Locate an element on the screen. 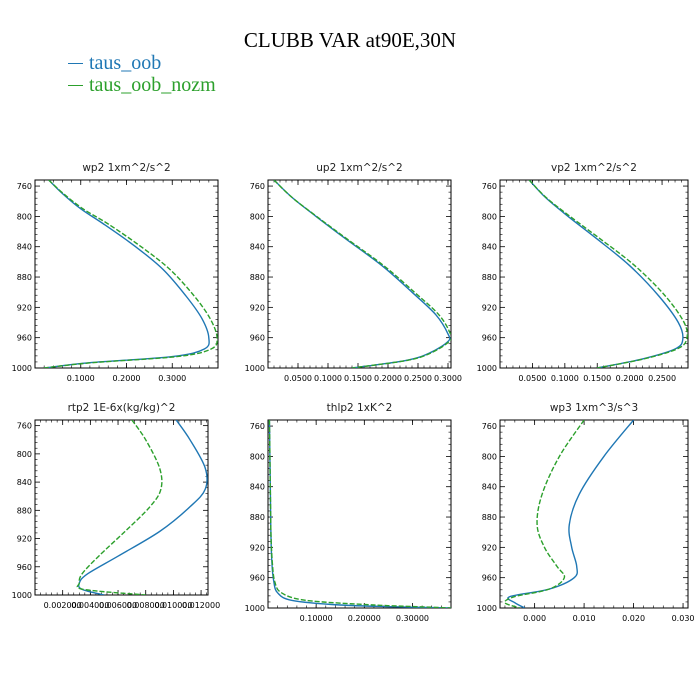  panel-title: thlp2 1xK^2 is located at coordinates (360, 408).